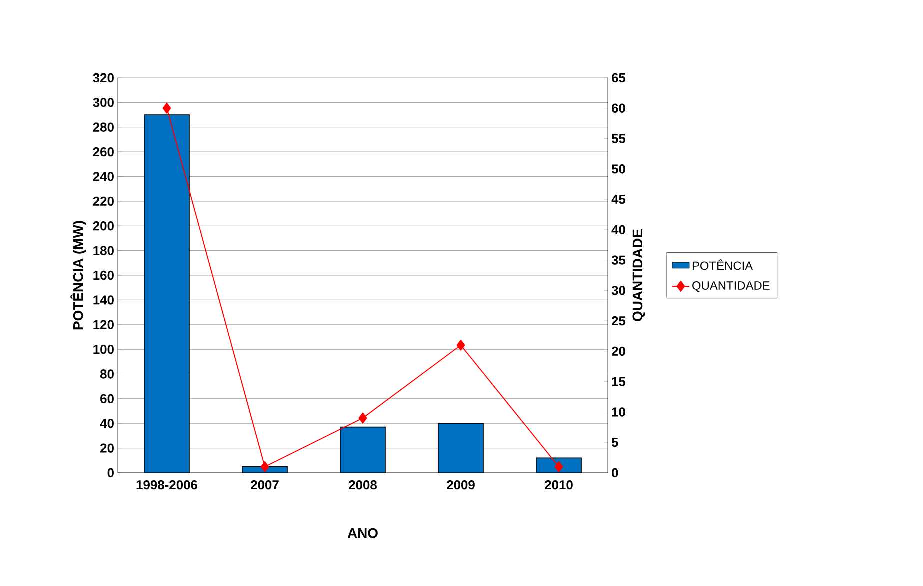 Image resolution: width=923 pixels, height=586 pixels. What do you see at coordinates (104, 275) in the screenshot?
I see `y-tick-label: 160` at bounding box center [104, 275].